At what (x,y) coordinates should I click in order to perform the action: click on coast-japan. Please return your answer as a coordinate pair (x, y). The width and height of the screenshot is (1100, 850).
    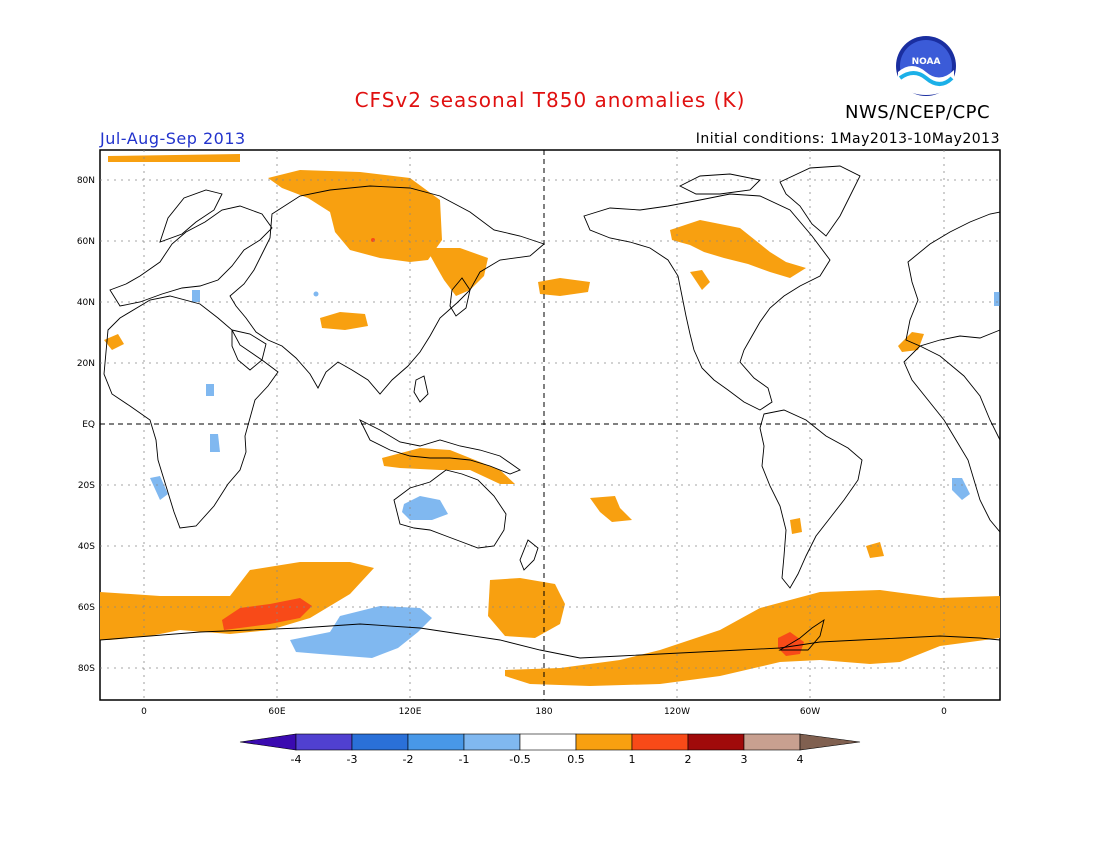
    Looking at the image, I should click on (460, 297).